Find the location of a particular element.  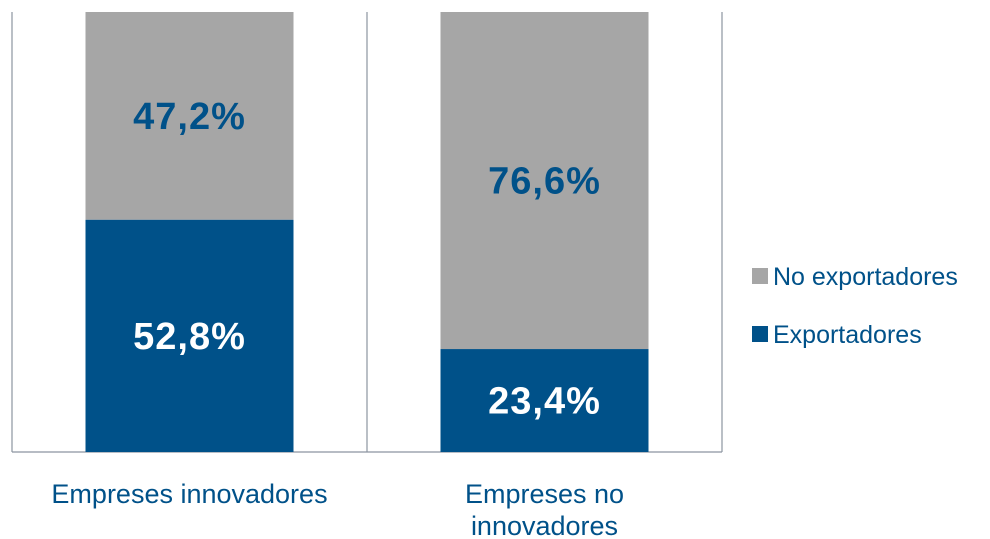

legend: No exportadores Exportadores is located at coordinates (855, 306).